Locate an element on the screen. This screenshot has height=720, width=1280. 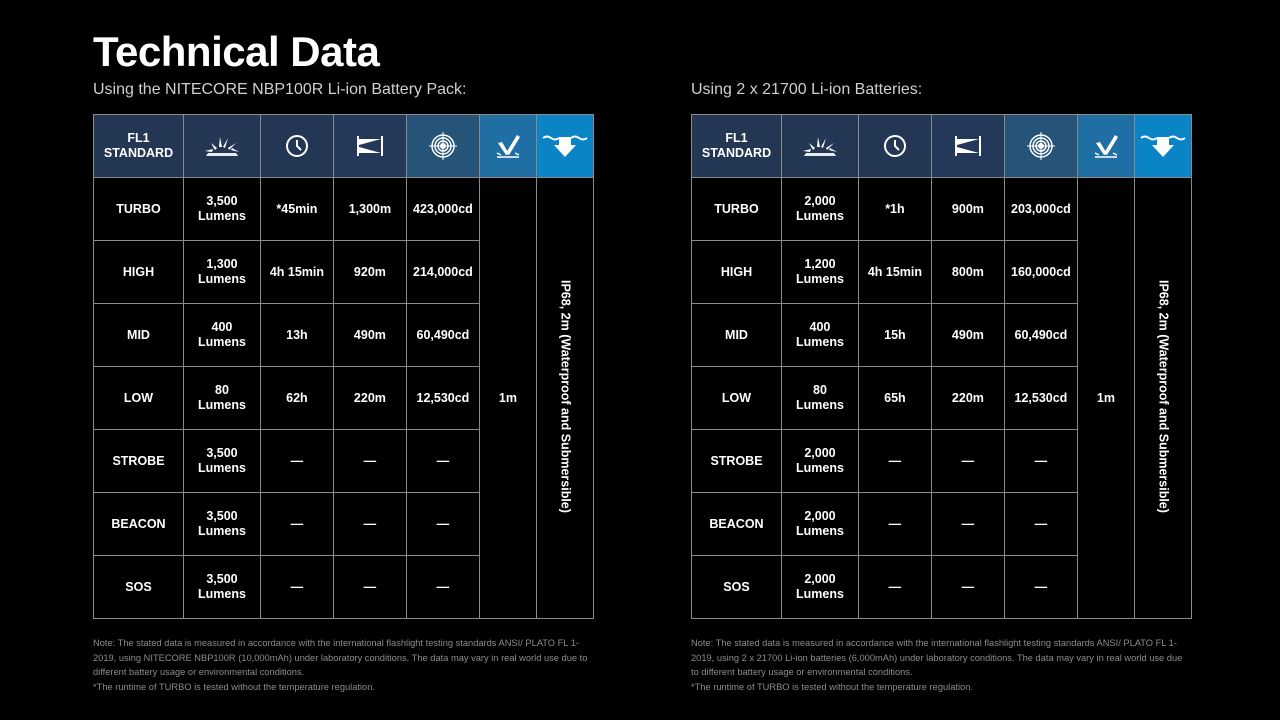
table-row: STROBE 2,000 Lumens — — — is located at coordinates (941, 461).